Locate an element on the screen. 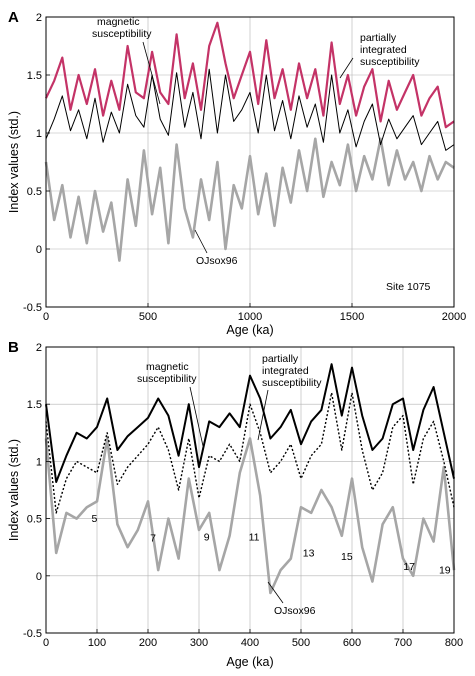  annotation-magnetic-susceptibility-b-line2: susceptibility is located at coordinates (167, 379).